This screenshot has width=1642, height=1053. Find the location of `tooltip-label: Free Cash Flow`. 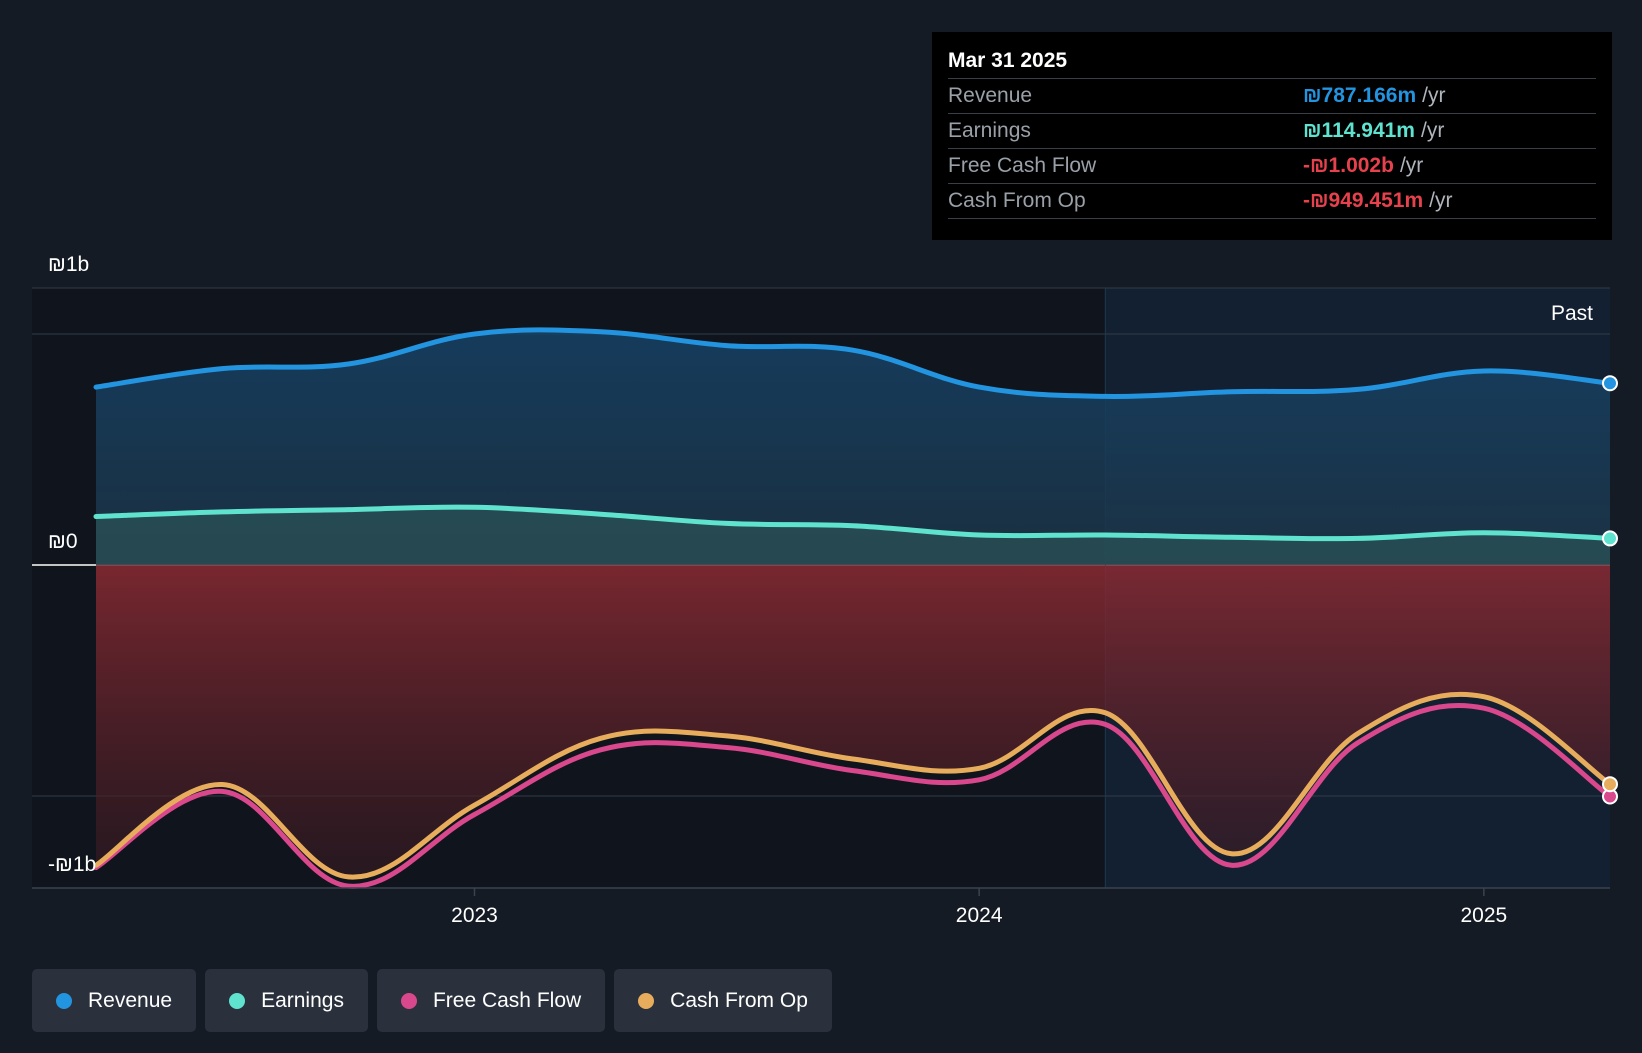

tooltip-label: Free Cash Flow is located at coordinates (1022, 165).